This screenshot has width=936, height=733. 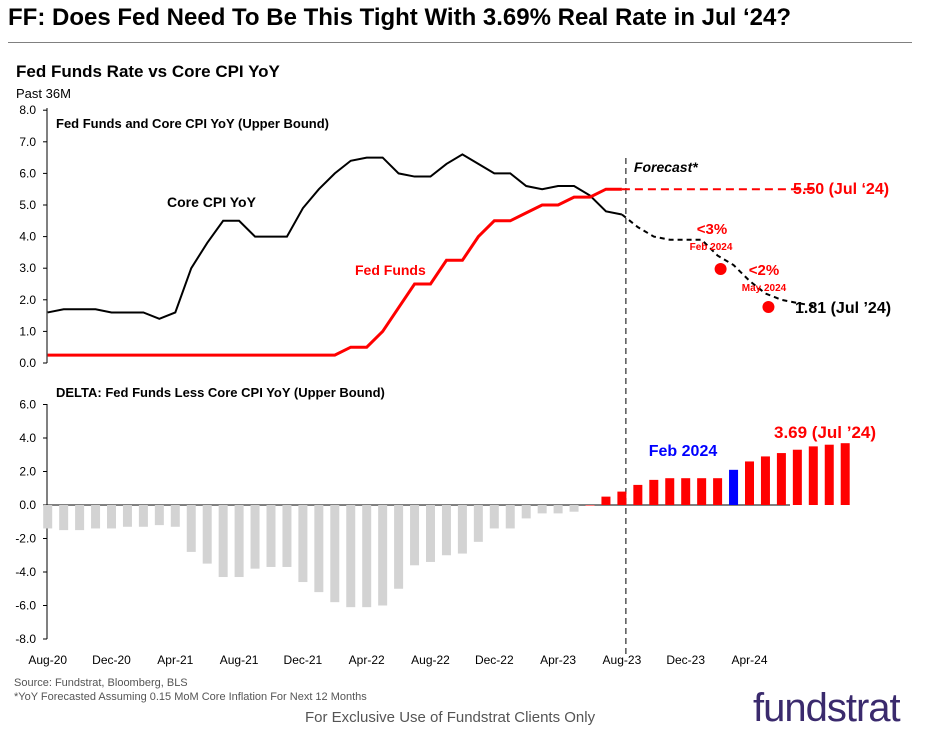 I want to click on x-tick-label: Aug-23, so click(x=622, y=660).